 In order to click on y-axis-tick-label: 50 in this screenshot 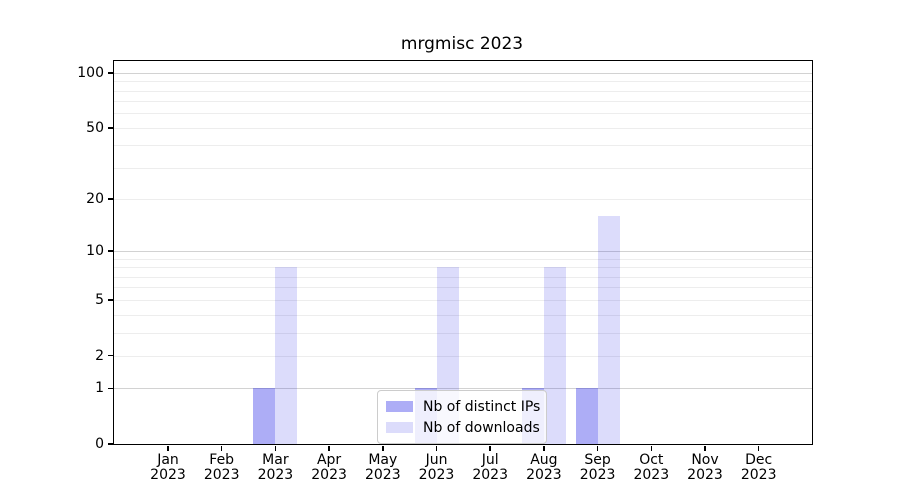, I will do `click(95, 127)`.